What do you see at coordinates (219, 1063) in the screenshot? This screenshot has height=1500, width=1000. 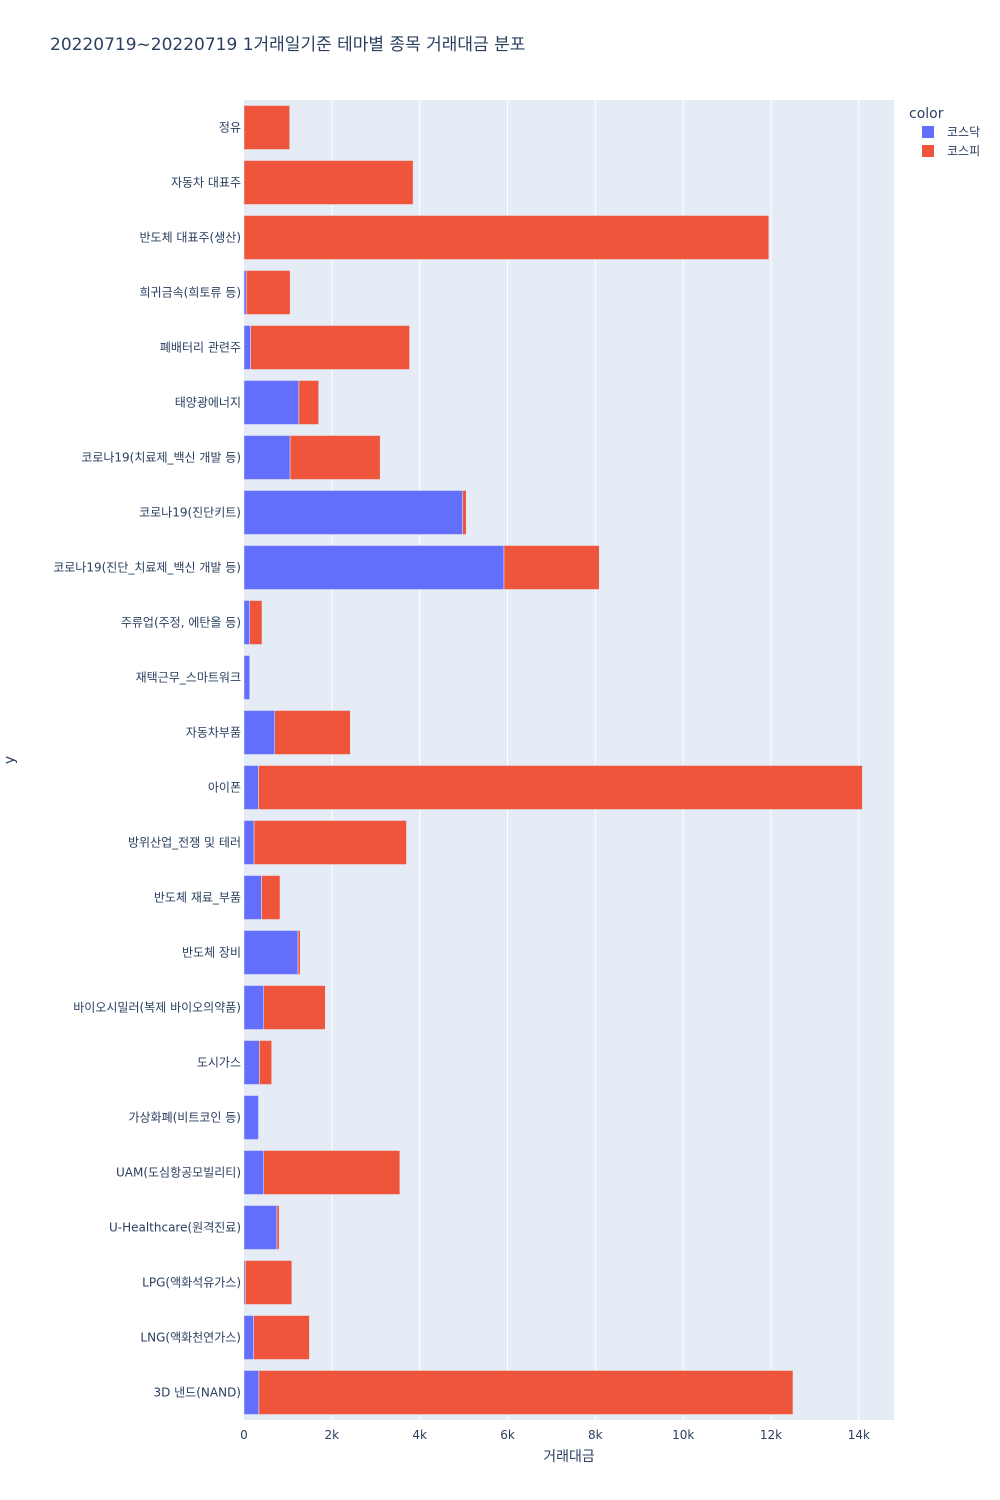 I see `y-category-label: 도시가스` at bounding box center [219, 1063].